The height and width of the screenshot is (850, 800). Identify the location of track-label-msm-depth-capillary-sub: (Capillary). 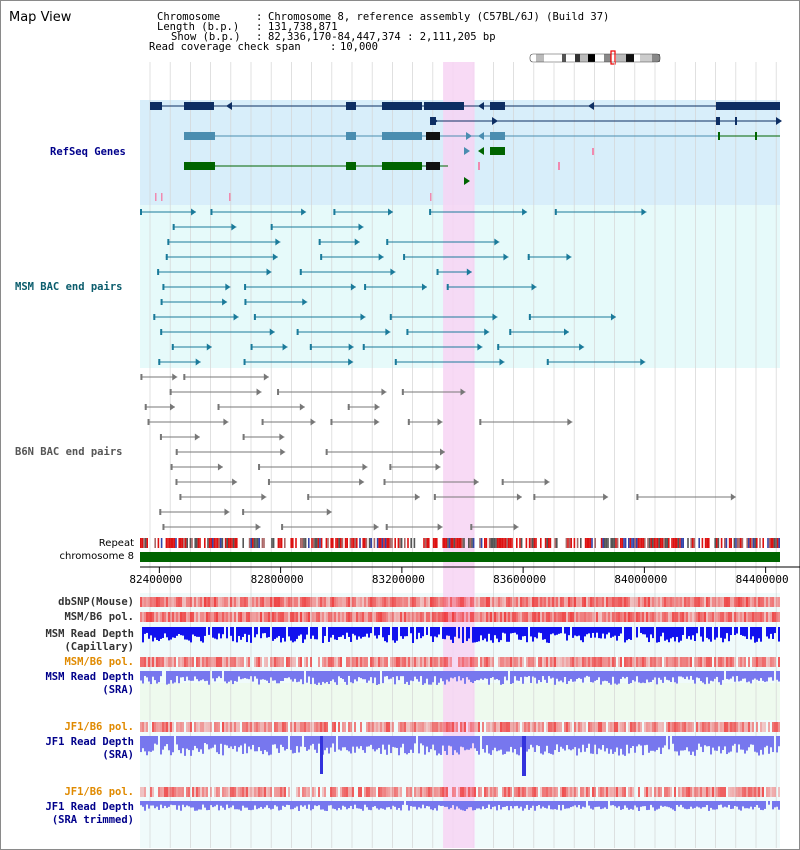
(99, 647).